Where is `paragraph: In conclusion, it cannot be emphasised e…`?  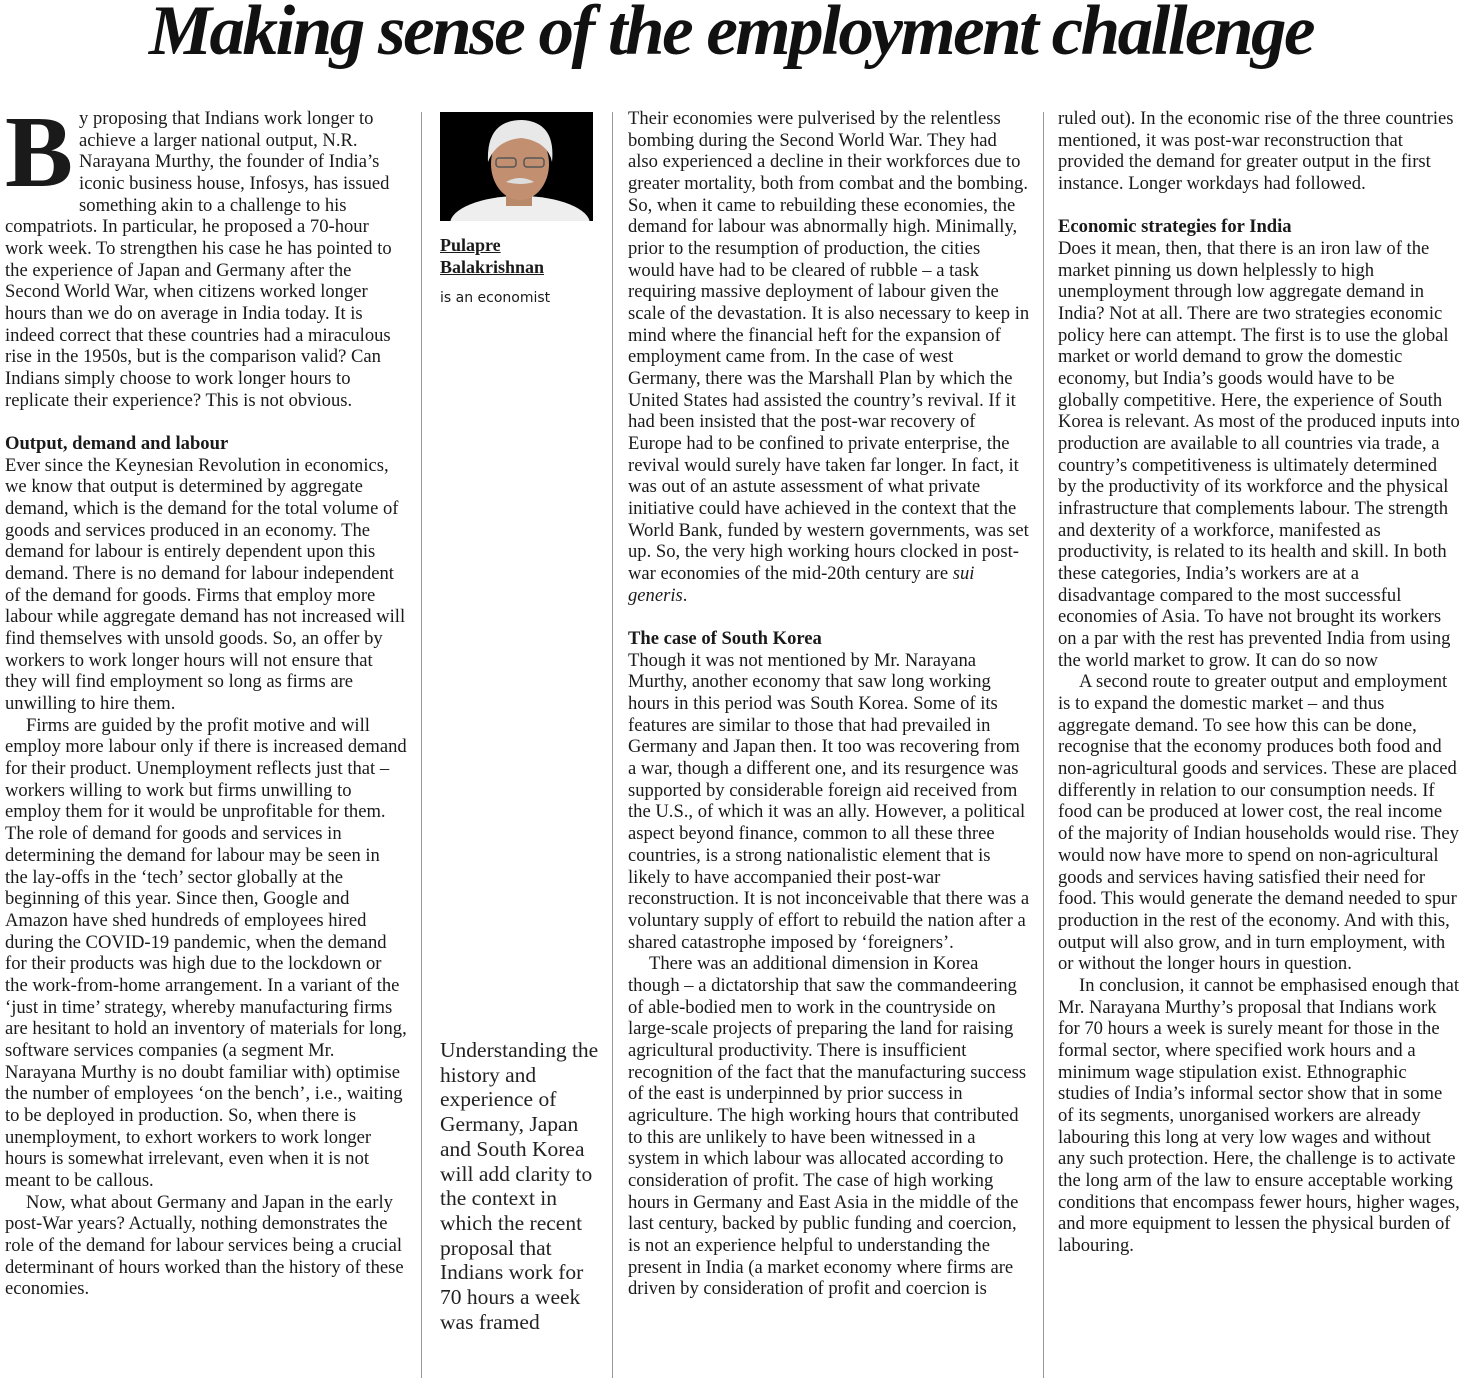 paragraph: In conclusion, it cannot be emphasised e… is located at coordinates (1259, 1115).